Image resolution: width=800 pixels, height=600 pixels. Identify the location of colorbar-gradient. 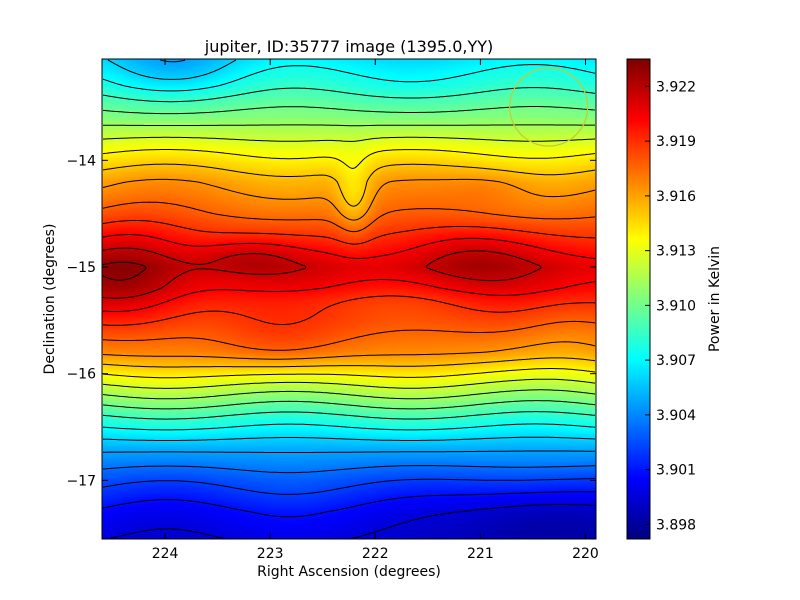
(638, 299).